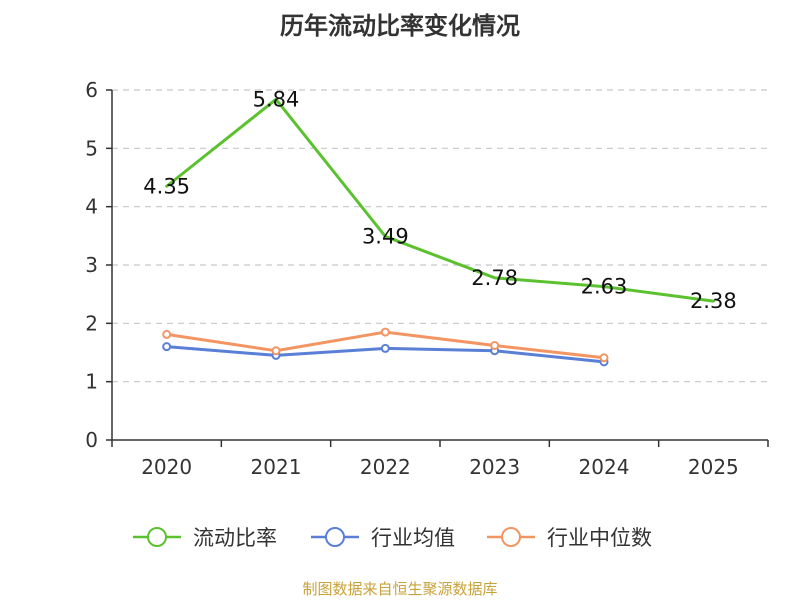 This screenshot has width=800, height=600. What do you see at coordinates (713, 467) in the screenshot?
I see `x-tick-label: 2025` at bounding box center [713, 467].